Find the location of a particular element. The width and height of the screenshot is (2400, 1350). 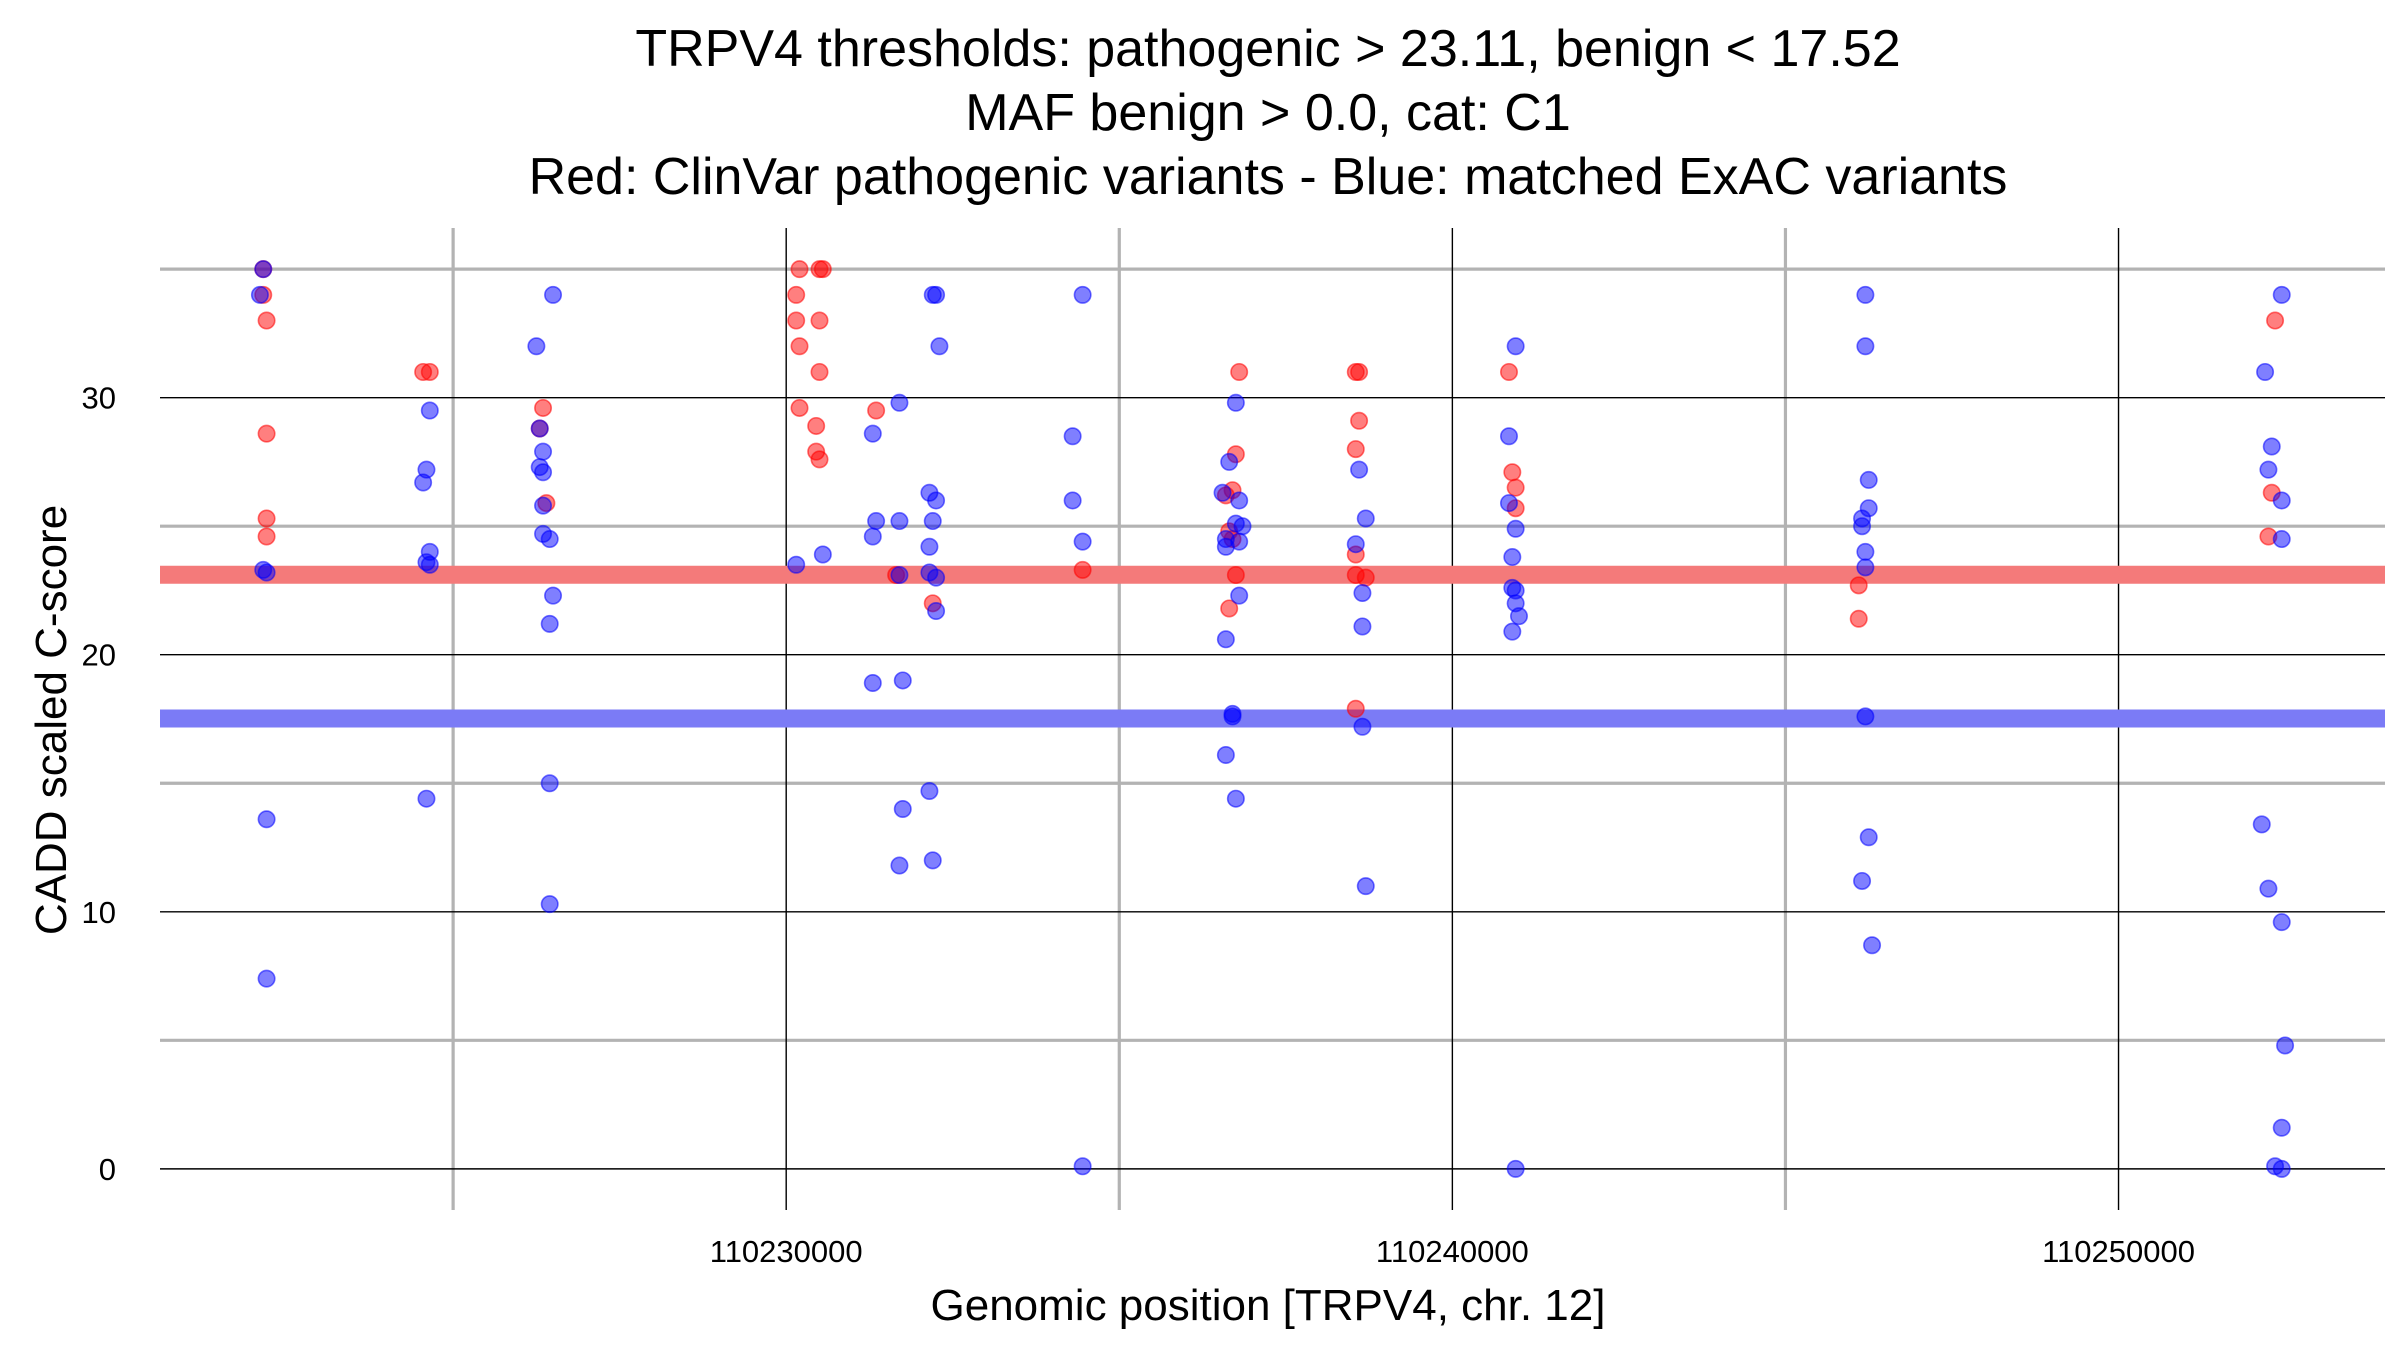

title-line-2: MAF benign > 0.0, cat: C1 is located at coordinates (1268, 113).